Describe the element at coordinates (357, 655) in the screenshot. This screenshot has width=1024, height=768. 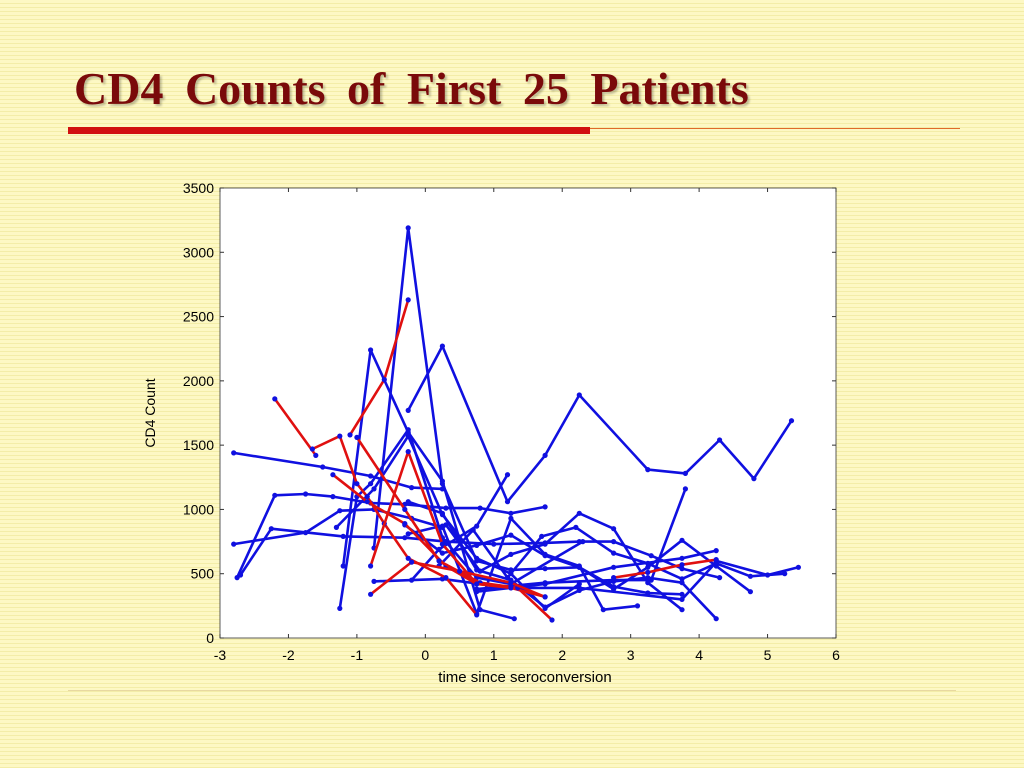
I see `x-tick-label: -1` at that location.